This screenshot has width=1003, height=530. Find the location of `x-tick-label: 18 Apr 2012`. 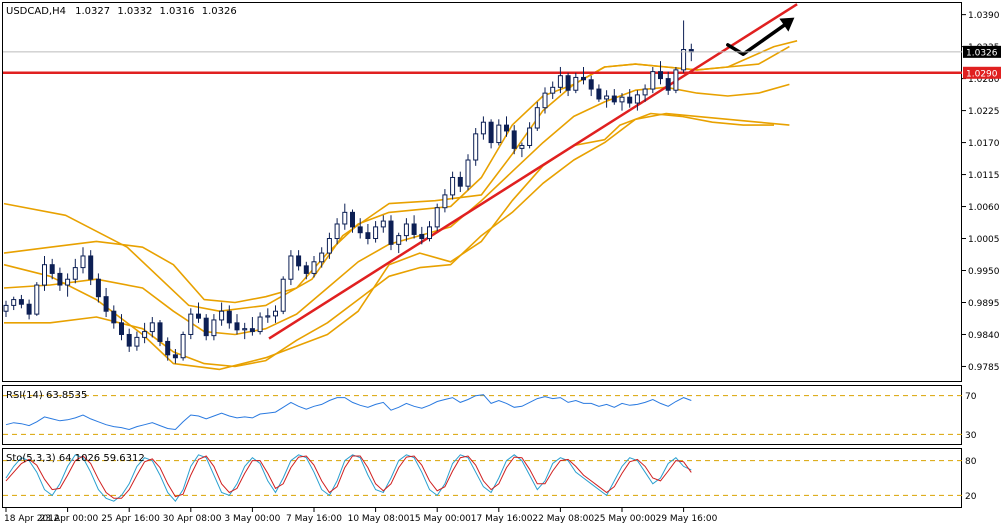

x-tick-label: 18 Apr 2012 is located at coordinates (32, 519).